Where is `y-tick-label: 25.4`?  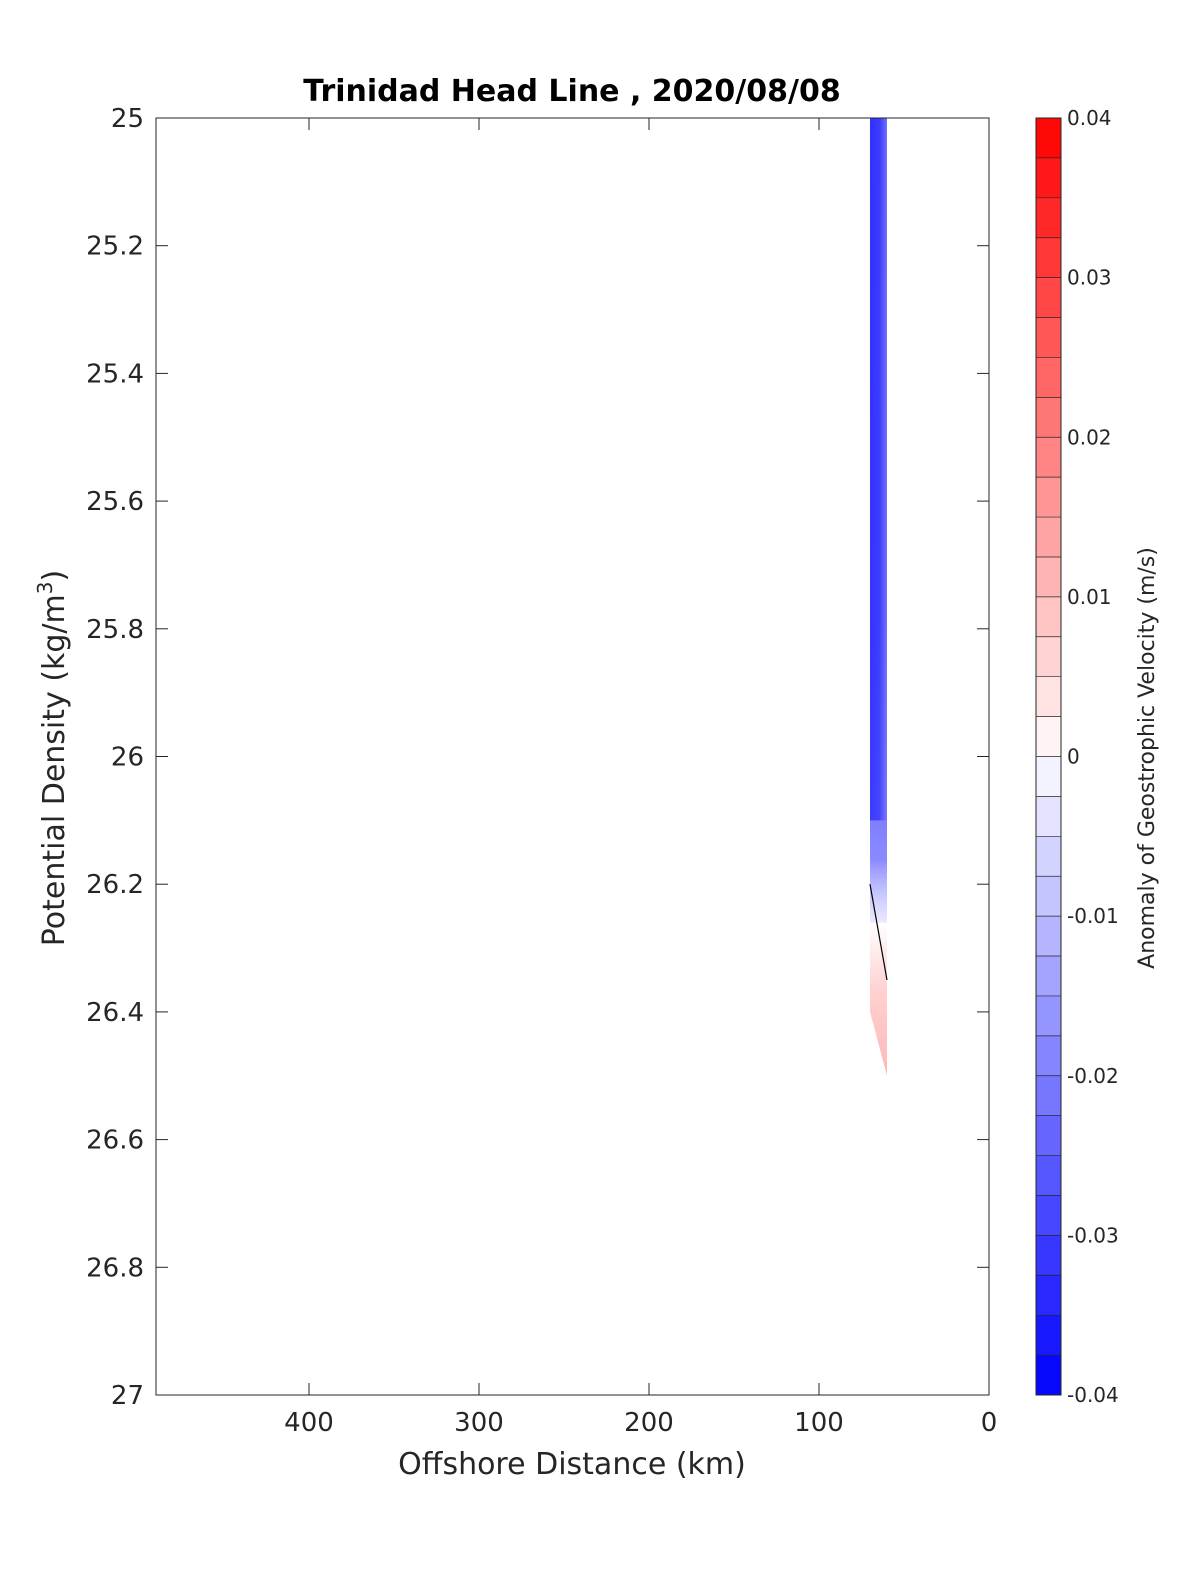 y-tick-label: 25.4 is located at coordinates (115, 374).